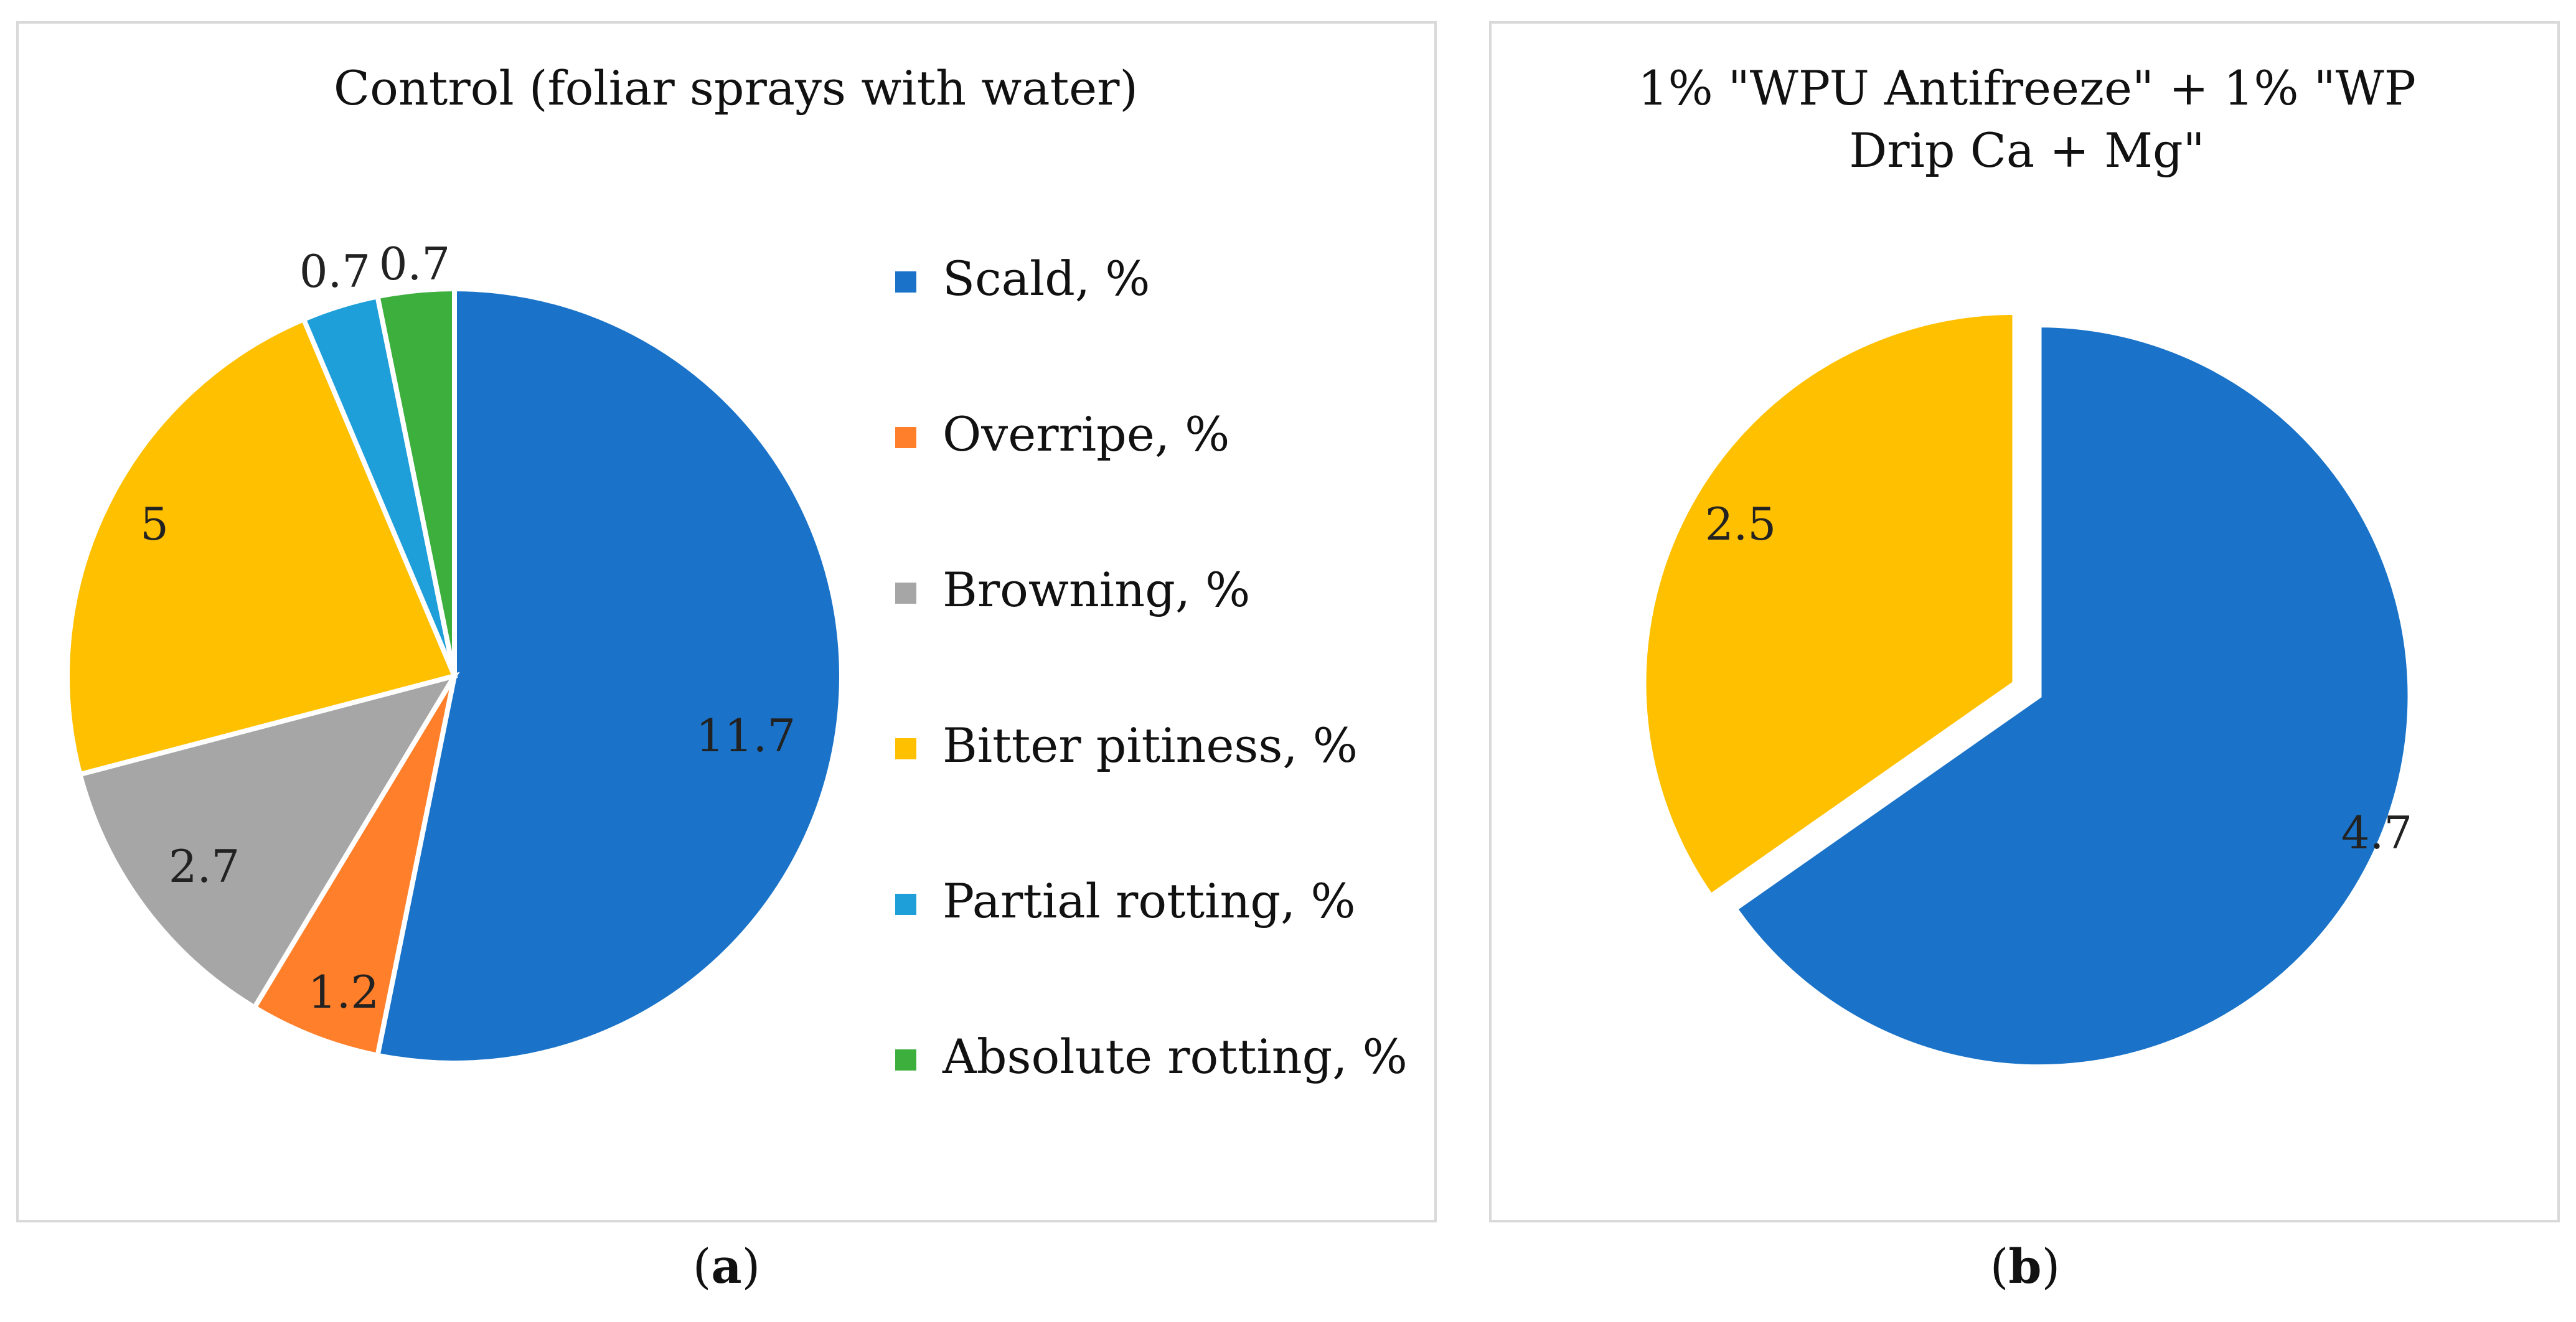  What do you see at coordinates (746, 736) in the screenshot?
I see `data-label-scald: 11.7` at bounding box center [746, 736].